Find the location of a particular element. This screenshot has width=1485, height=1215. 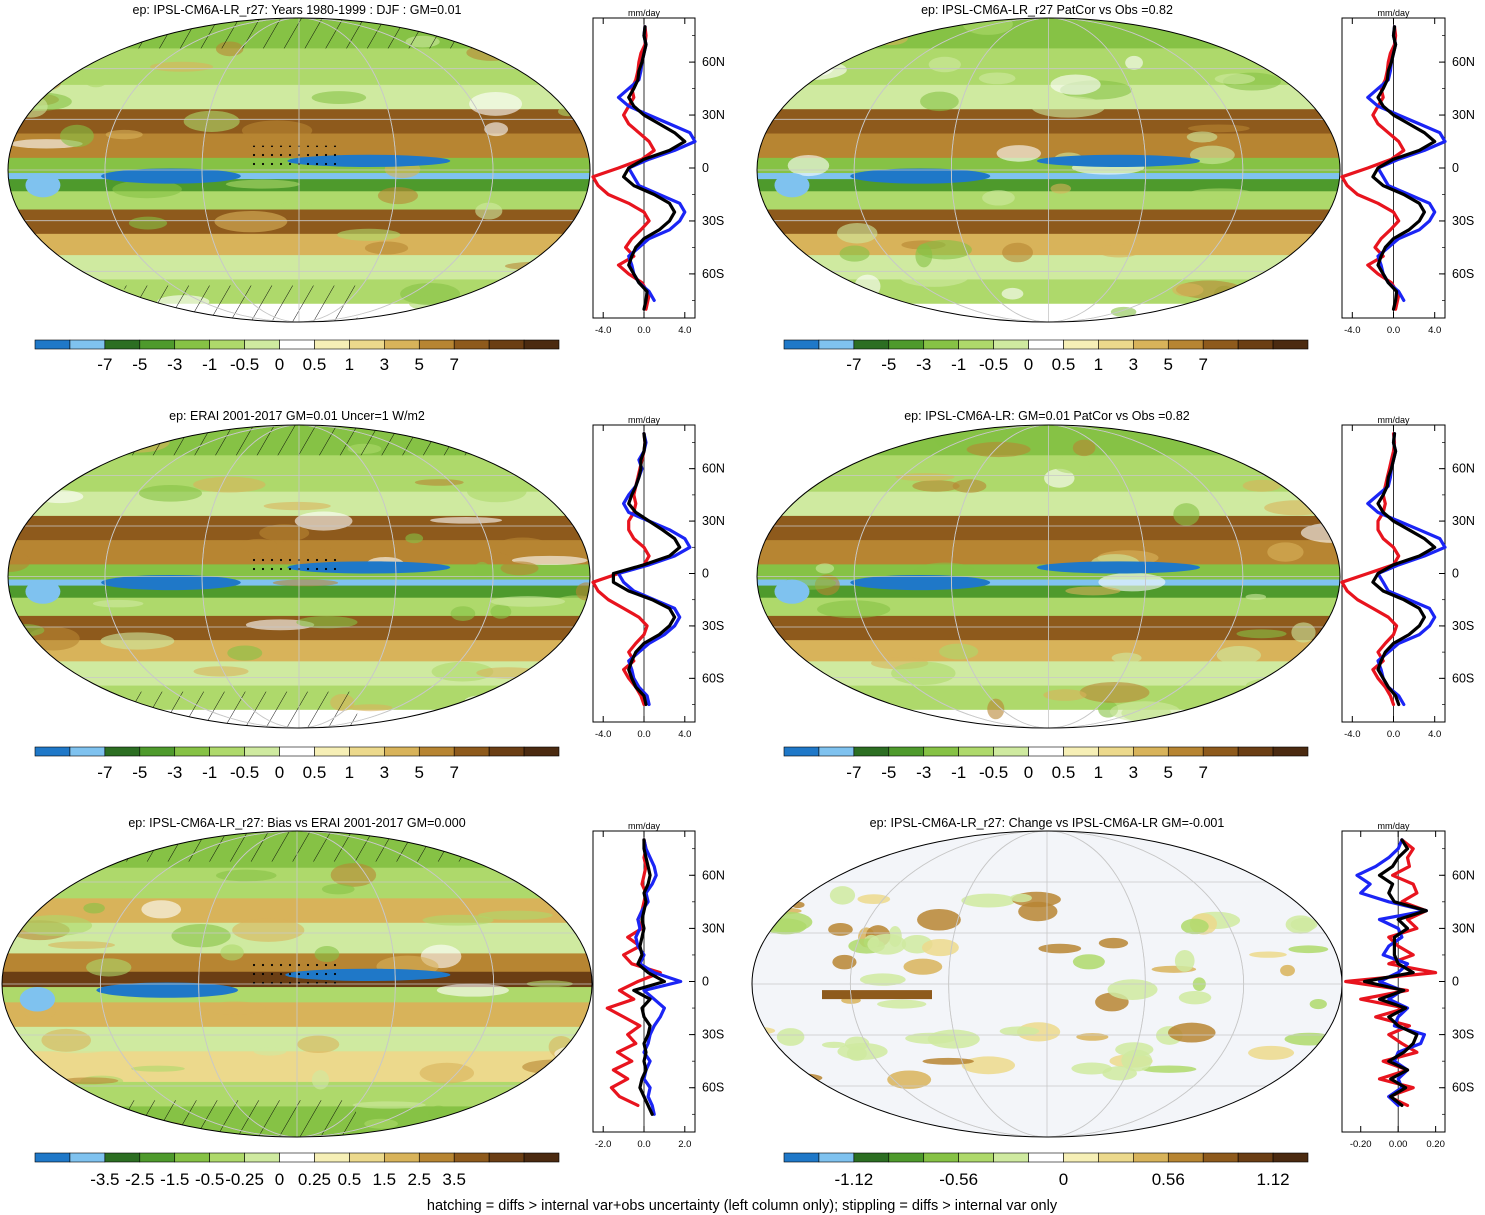

colorbar: -1.12 -0.56 0 0.56 1.12 is located at coordinates (1046, 1170).